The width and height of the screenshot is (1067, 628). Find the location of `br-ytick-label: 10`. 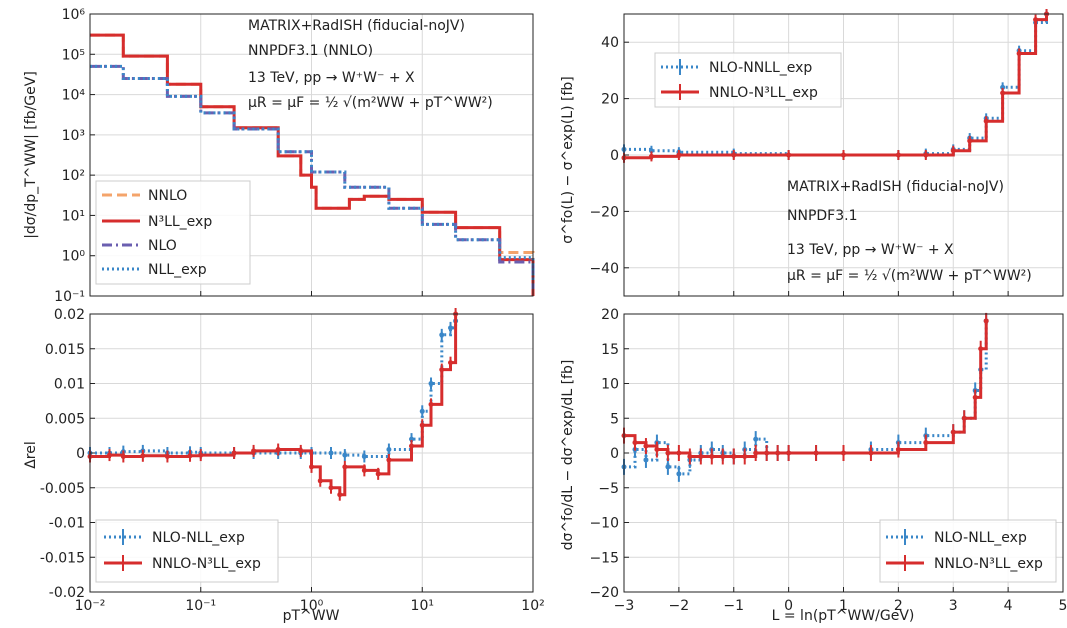

br-ytick-label: 10 is located at coordinates (610, 385).